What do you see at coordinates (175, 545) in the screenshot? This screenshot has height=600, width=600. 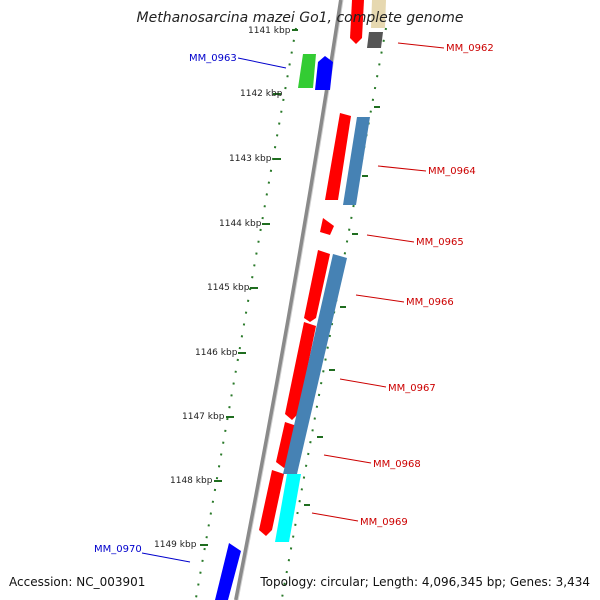 I see `kbp-label: 1149 kbp` at bounding box center [175, 545].